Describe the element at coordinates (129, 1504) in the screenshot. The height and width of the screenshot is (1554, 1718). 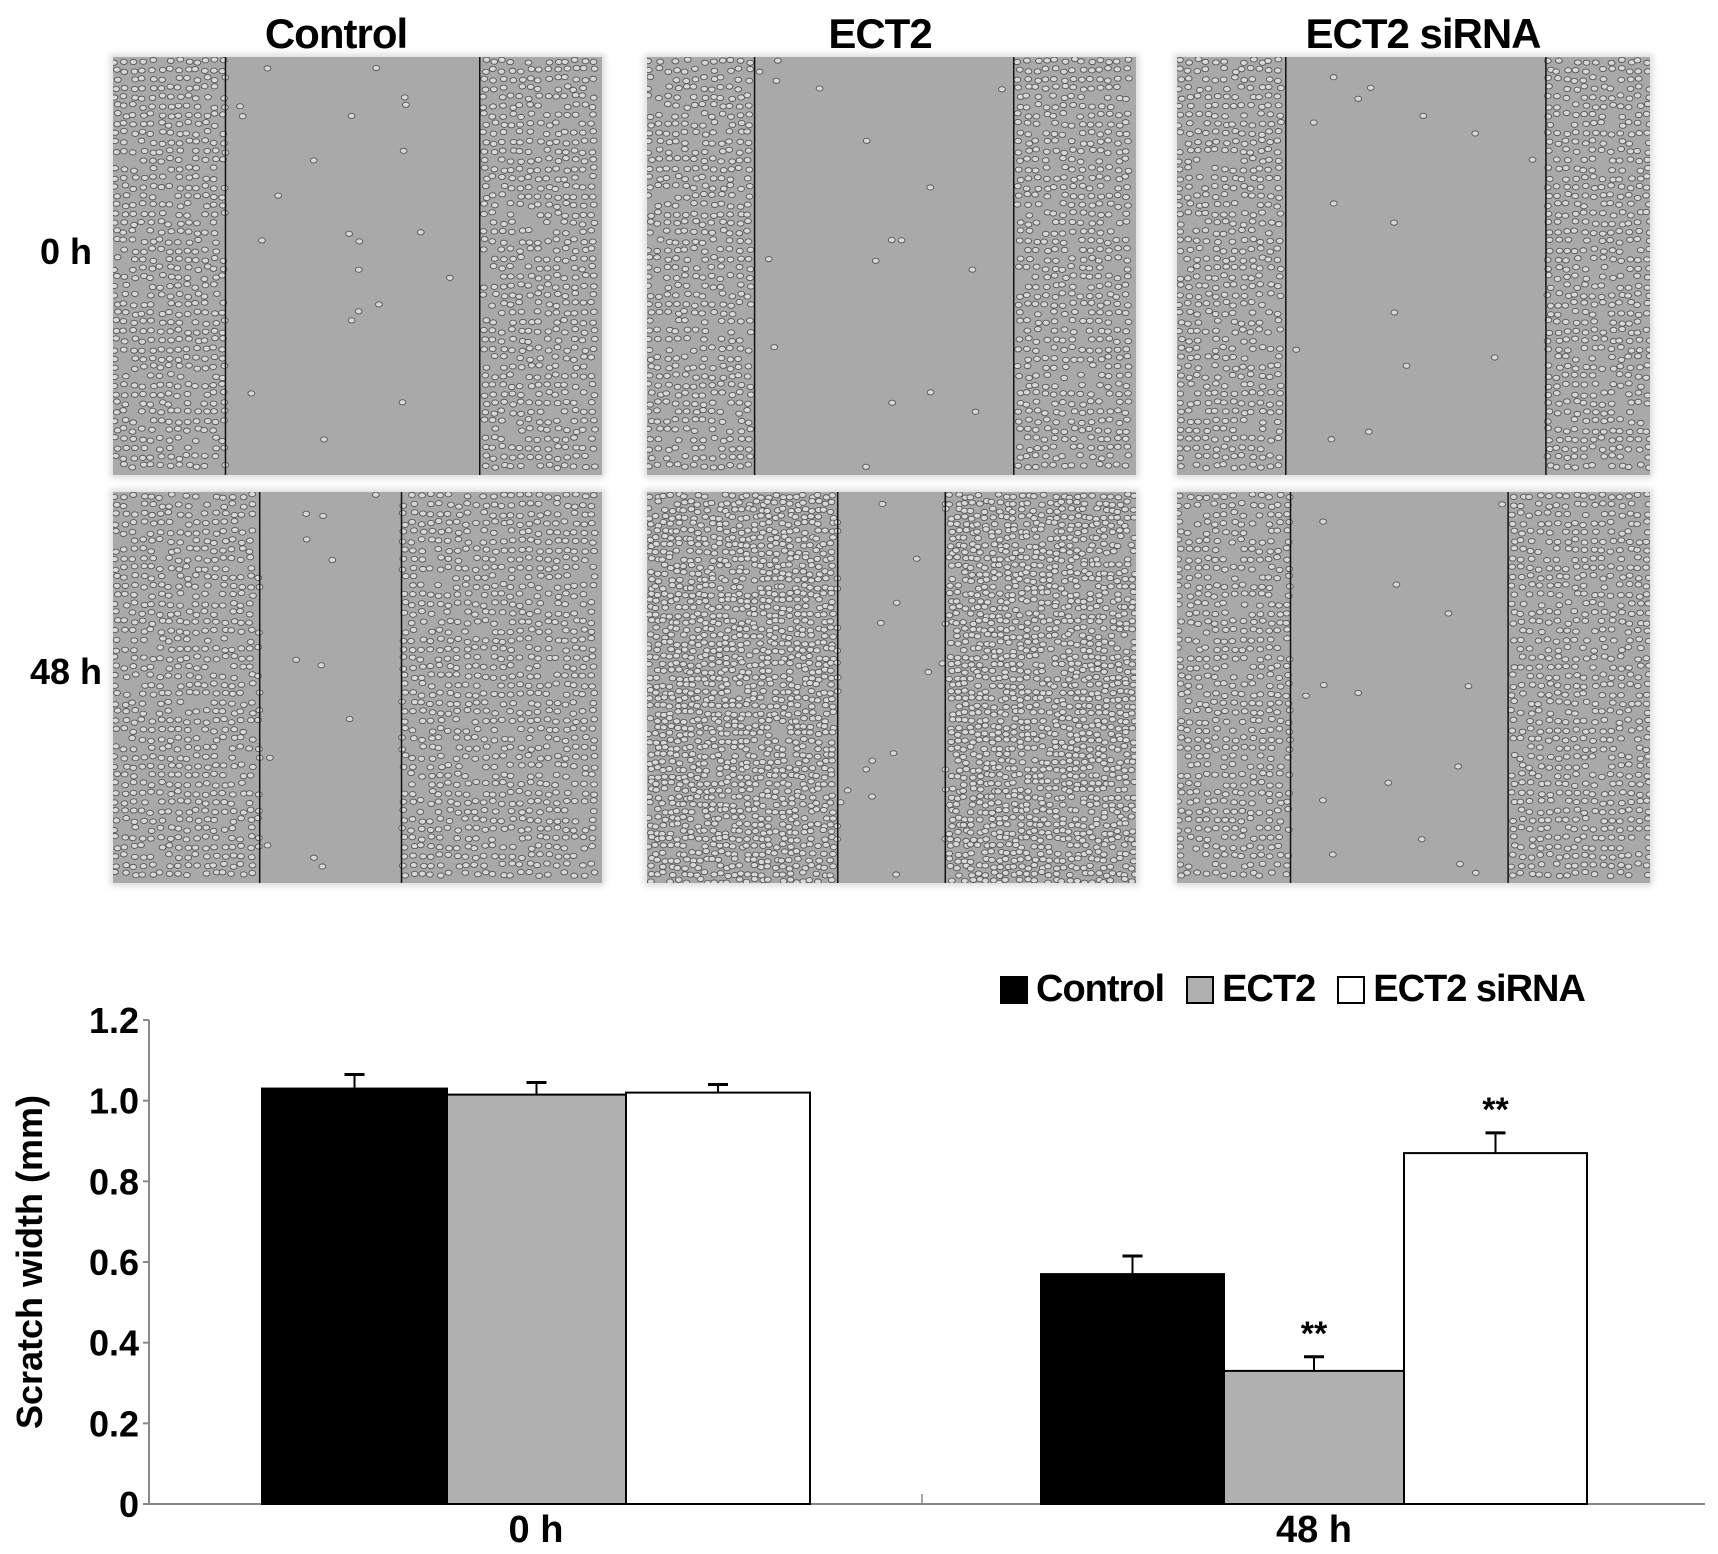
I see `y-tick-label: 0` at that location.